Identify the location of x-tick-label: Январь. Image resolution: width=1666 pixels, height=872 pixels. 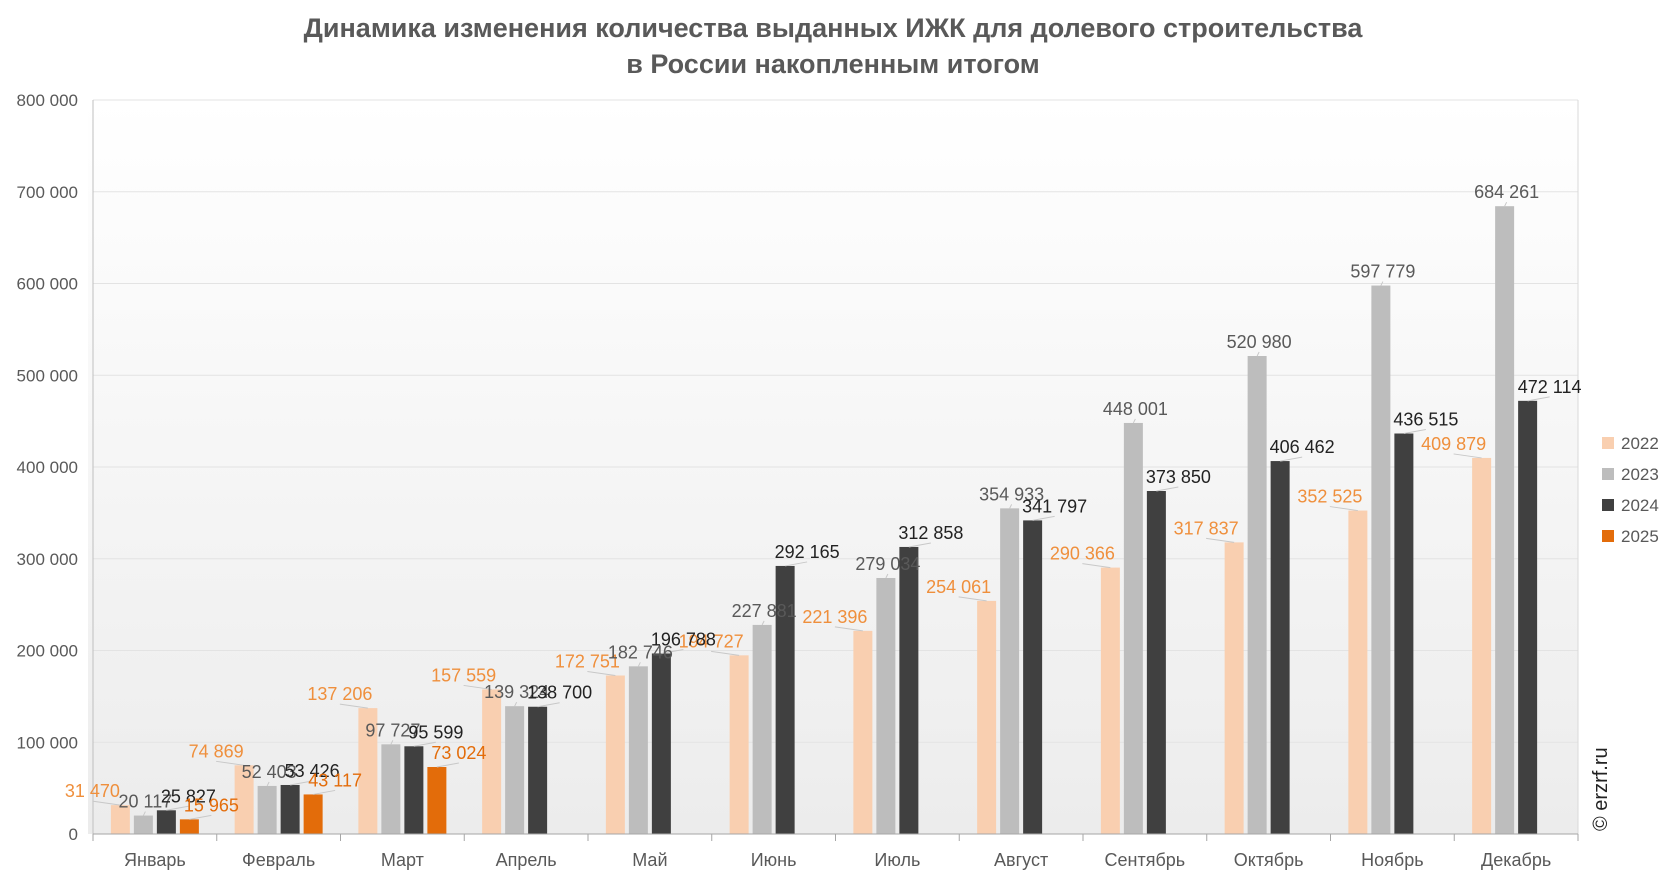
(155, 860).